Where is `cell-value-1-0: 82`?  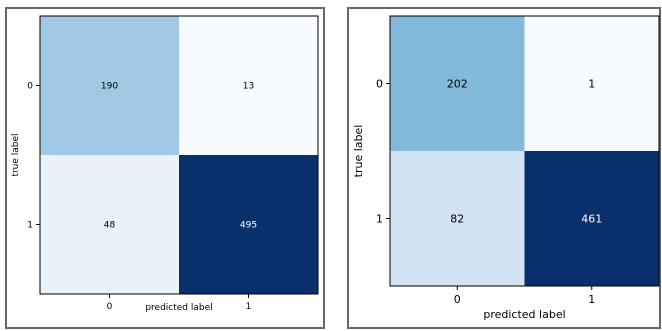
cell-value-1-0: 82 is located at coordinates (457, 218).